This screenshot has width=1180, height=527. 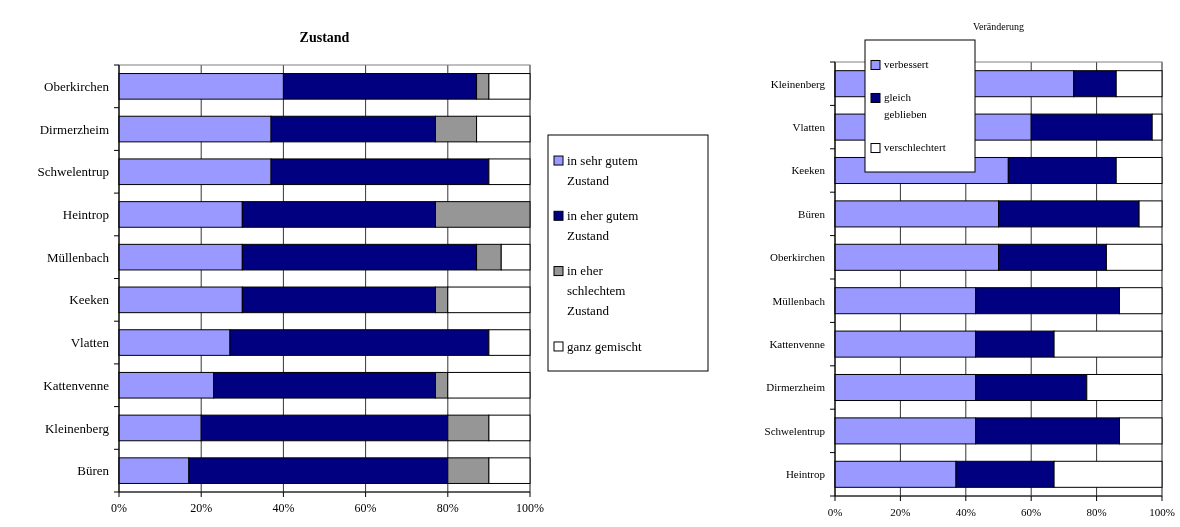 What do you see at coordinates (596, 291) in the screenshot?
I see `legend-label: in eher schlechtem Zustand` at bounding box center [596, 291].